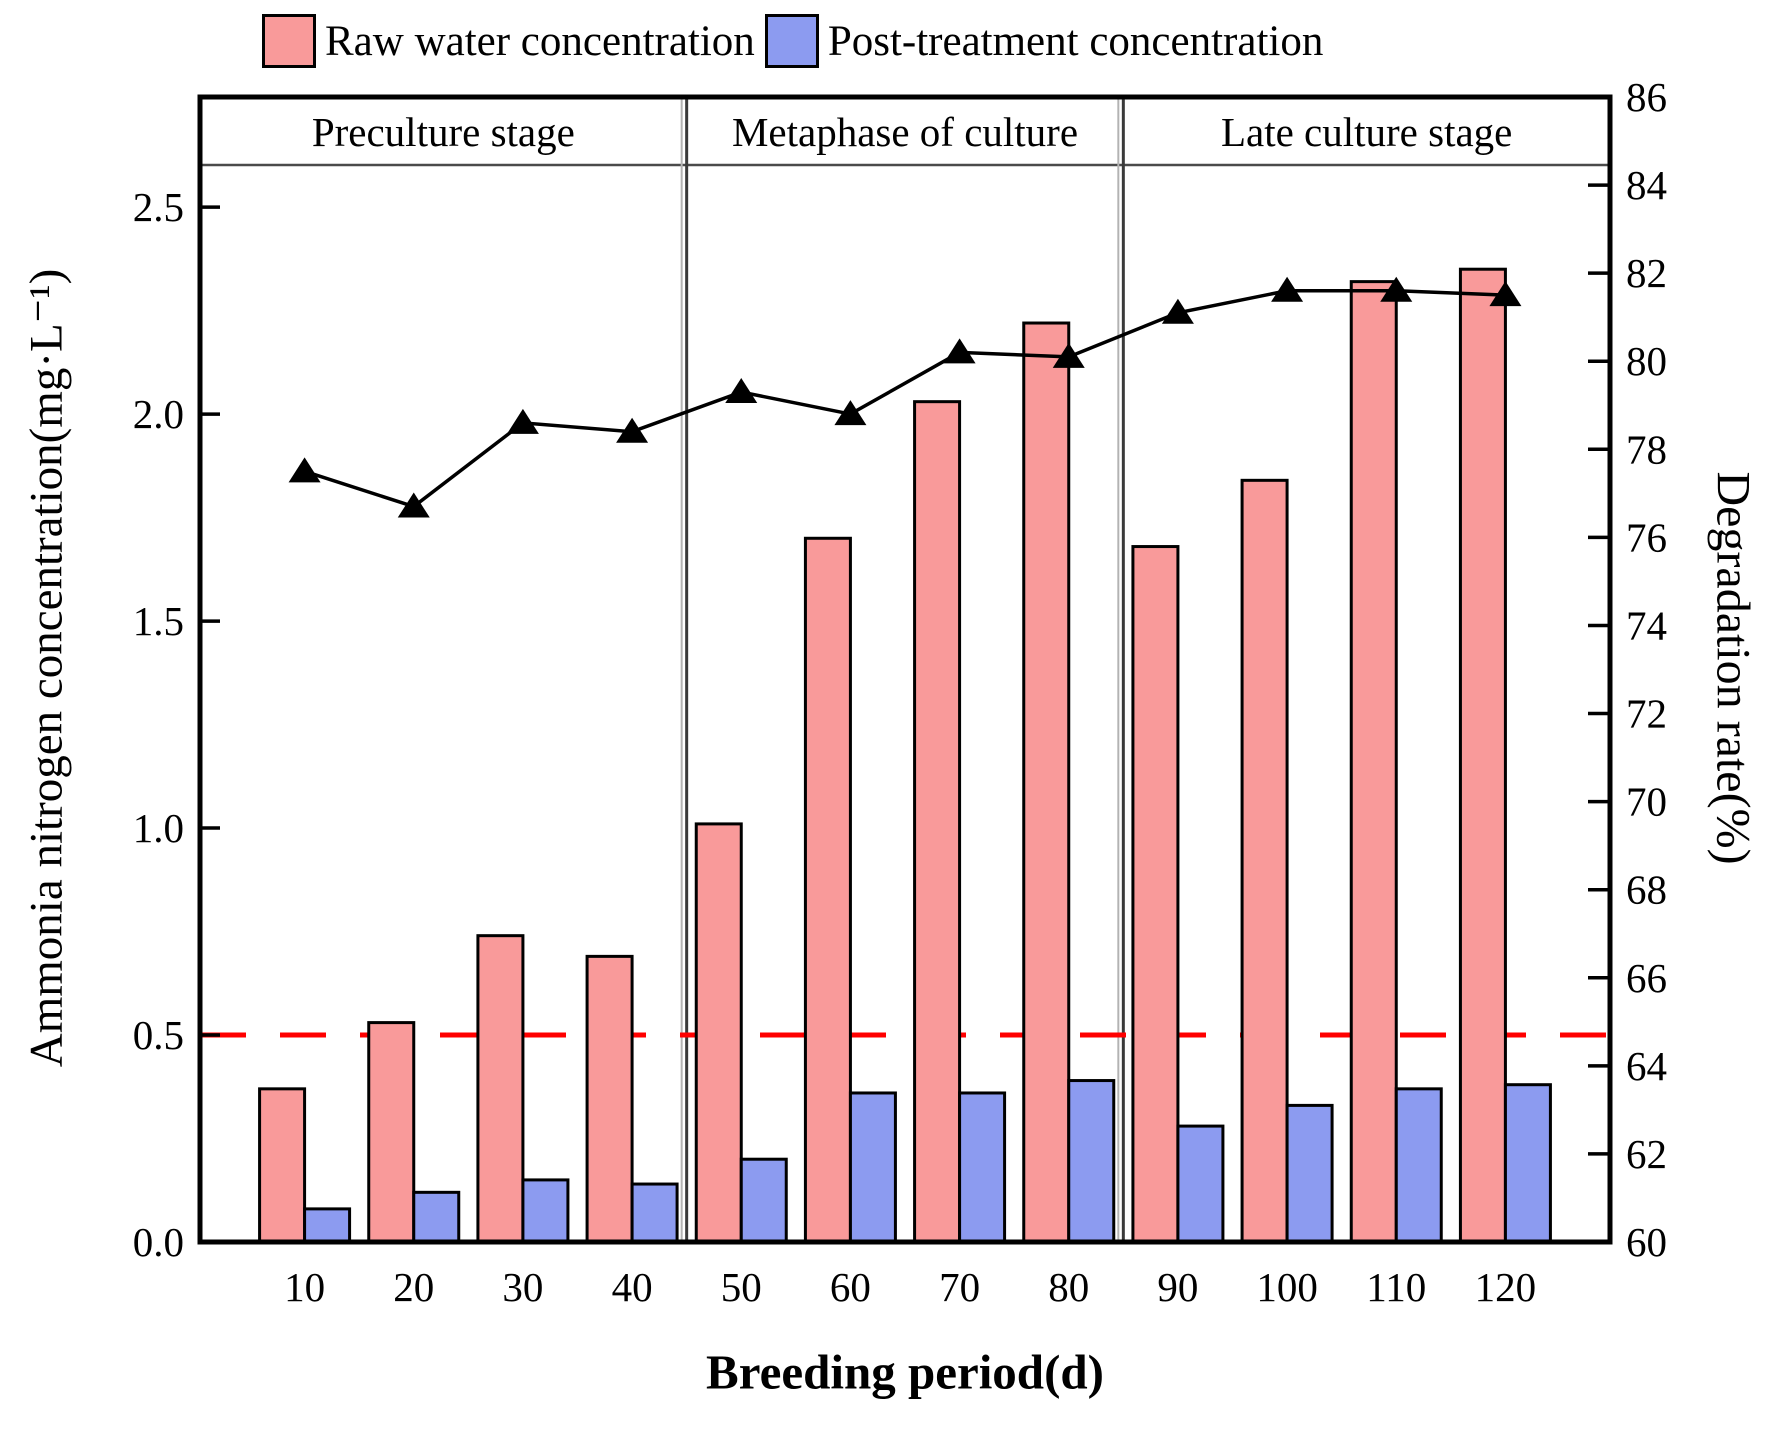 The image size is (1783, 1430). Describe the element at coordinates (522, 1287) in the screenshot. I see `x-tick-label: 30` at that location.